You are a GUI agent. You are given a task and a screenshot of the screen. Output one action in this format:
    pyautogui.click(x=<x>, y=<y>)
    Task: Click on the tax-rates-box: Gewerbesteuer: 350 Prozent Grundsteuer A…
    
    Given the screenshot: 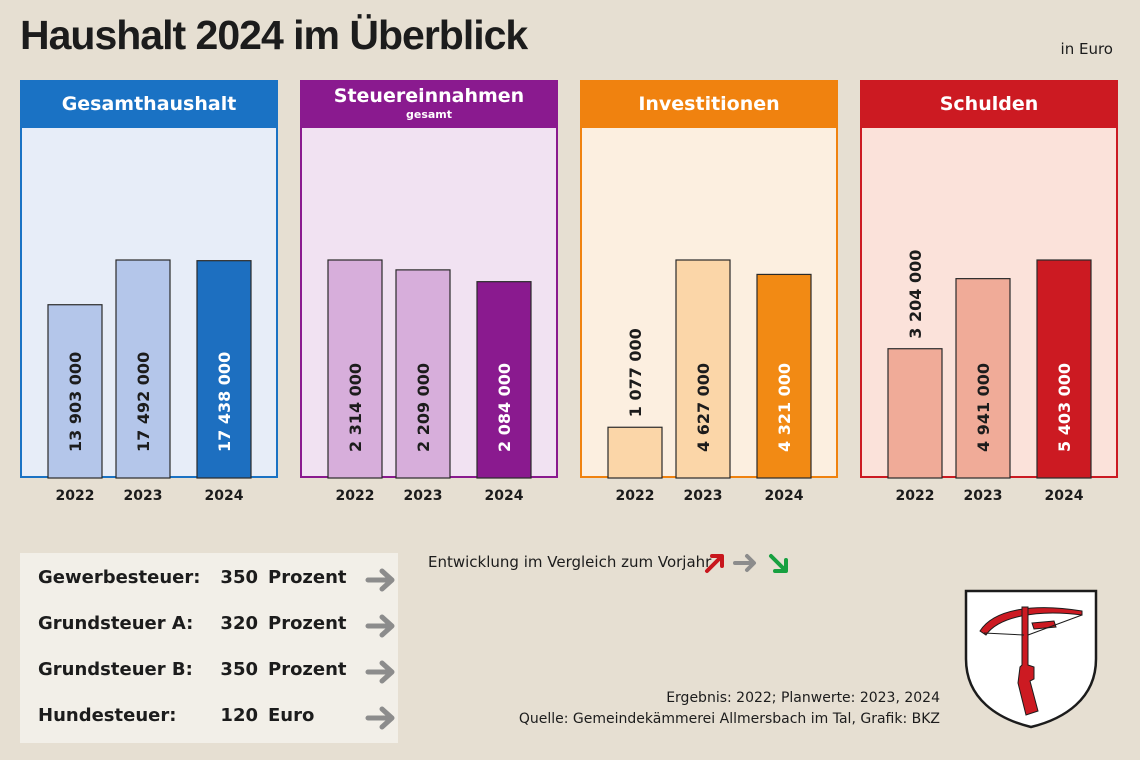 What is the action you would take?
    pyautogui.click(x=209, y=648)
    